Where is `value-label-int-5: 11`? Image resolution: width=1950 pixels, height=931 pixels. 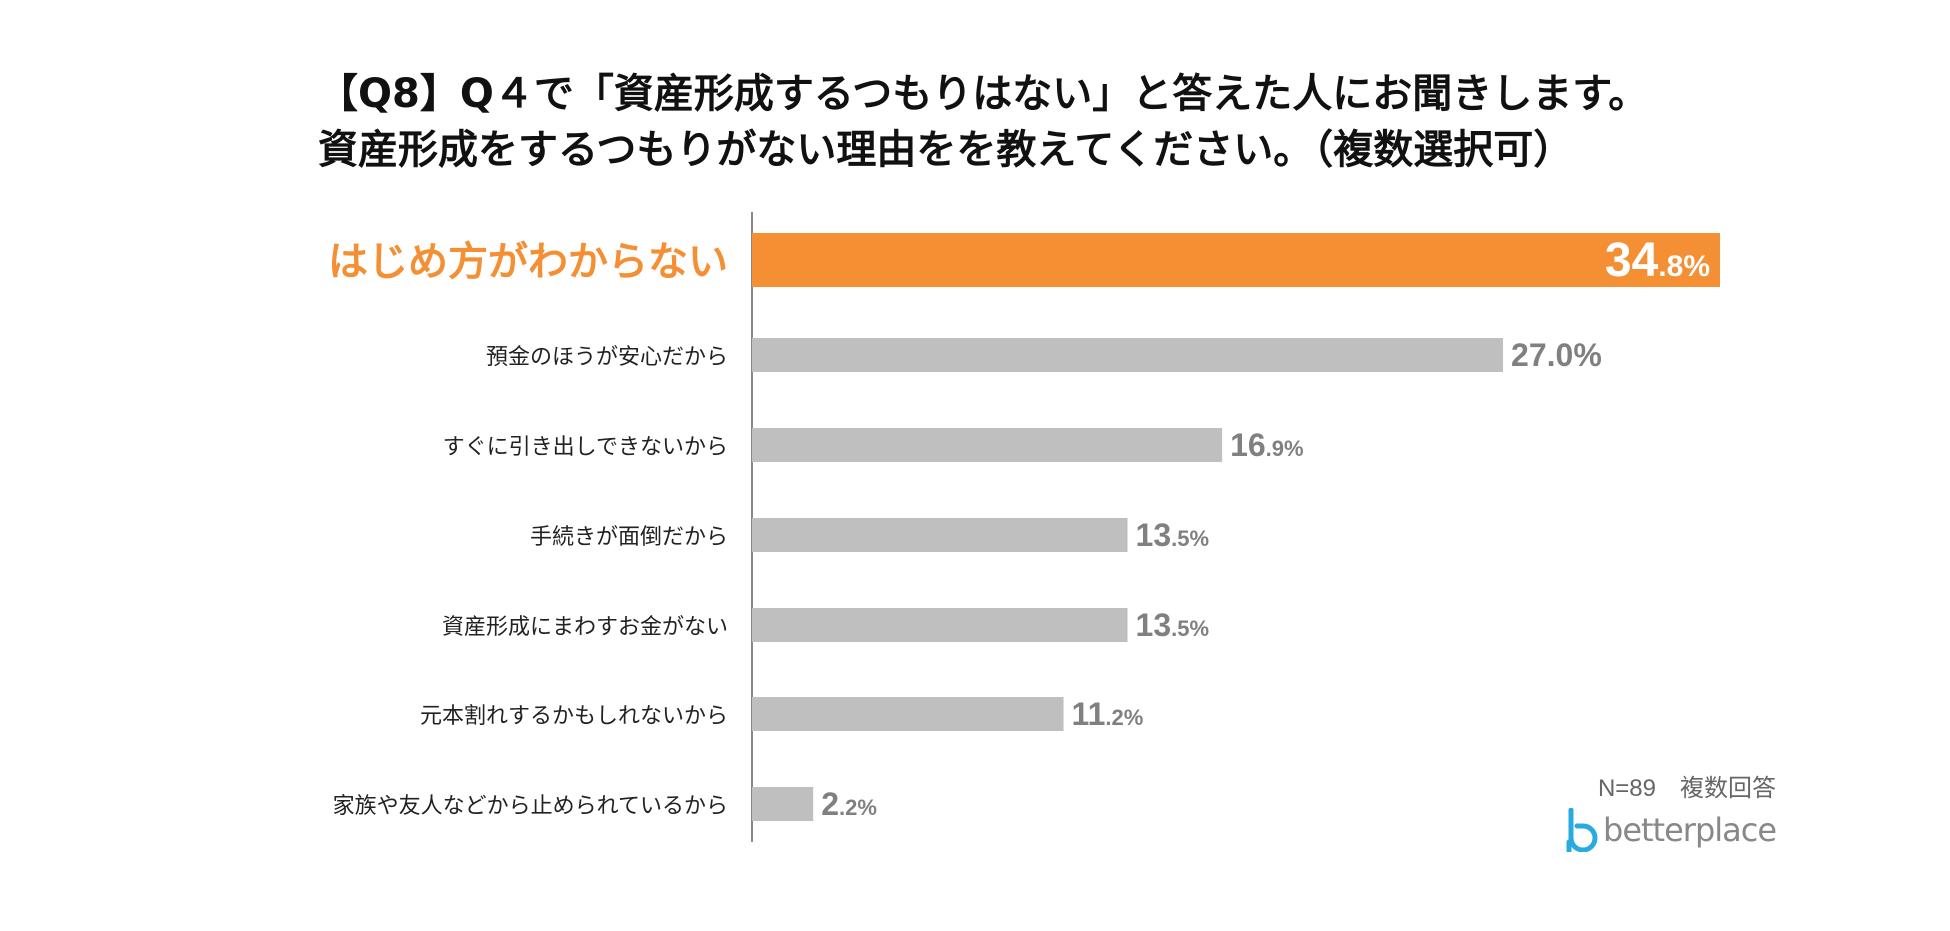 value-label-int-5: 11 is located at coordinates (1089, 714).